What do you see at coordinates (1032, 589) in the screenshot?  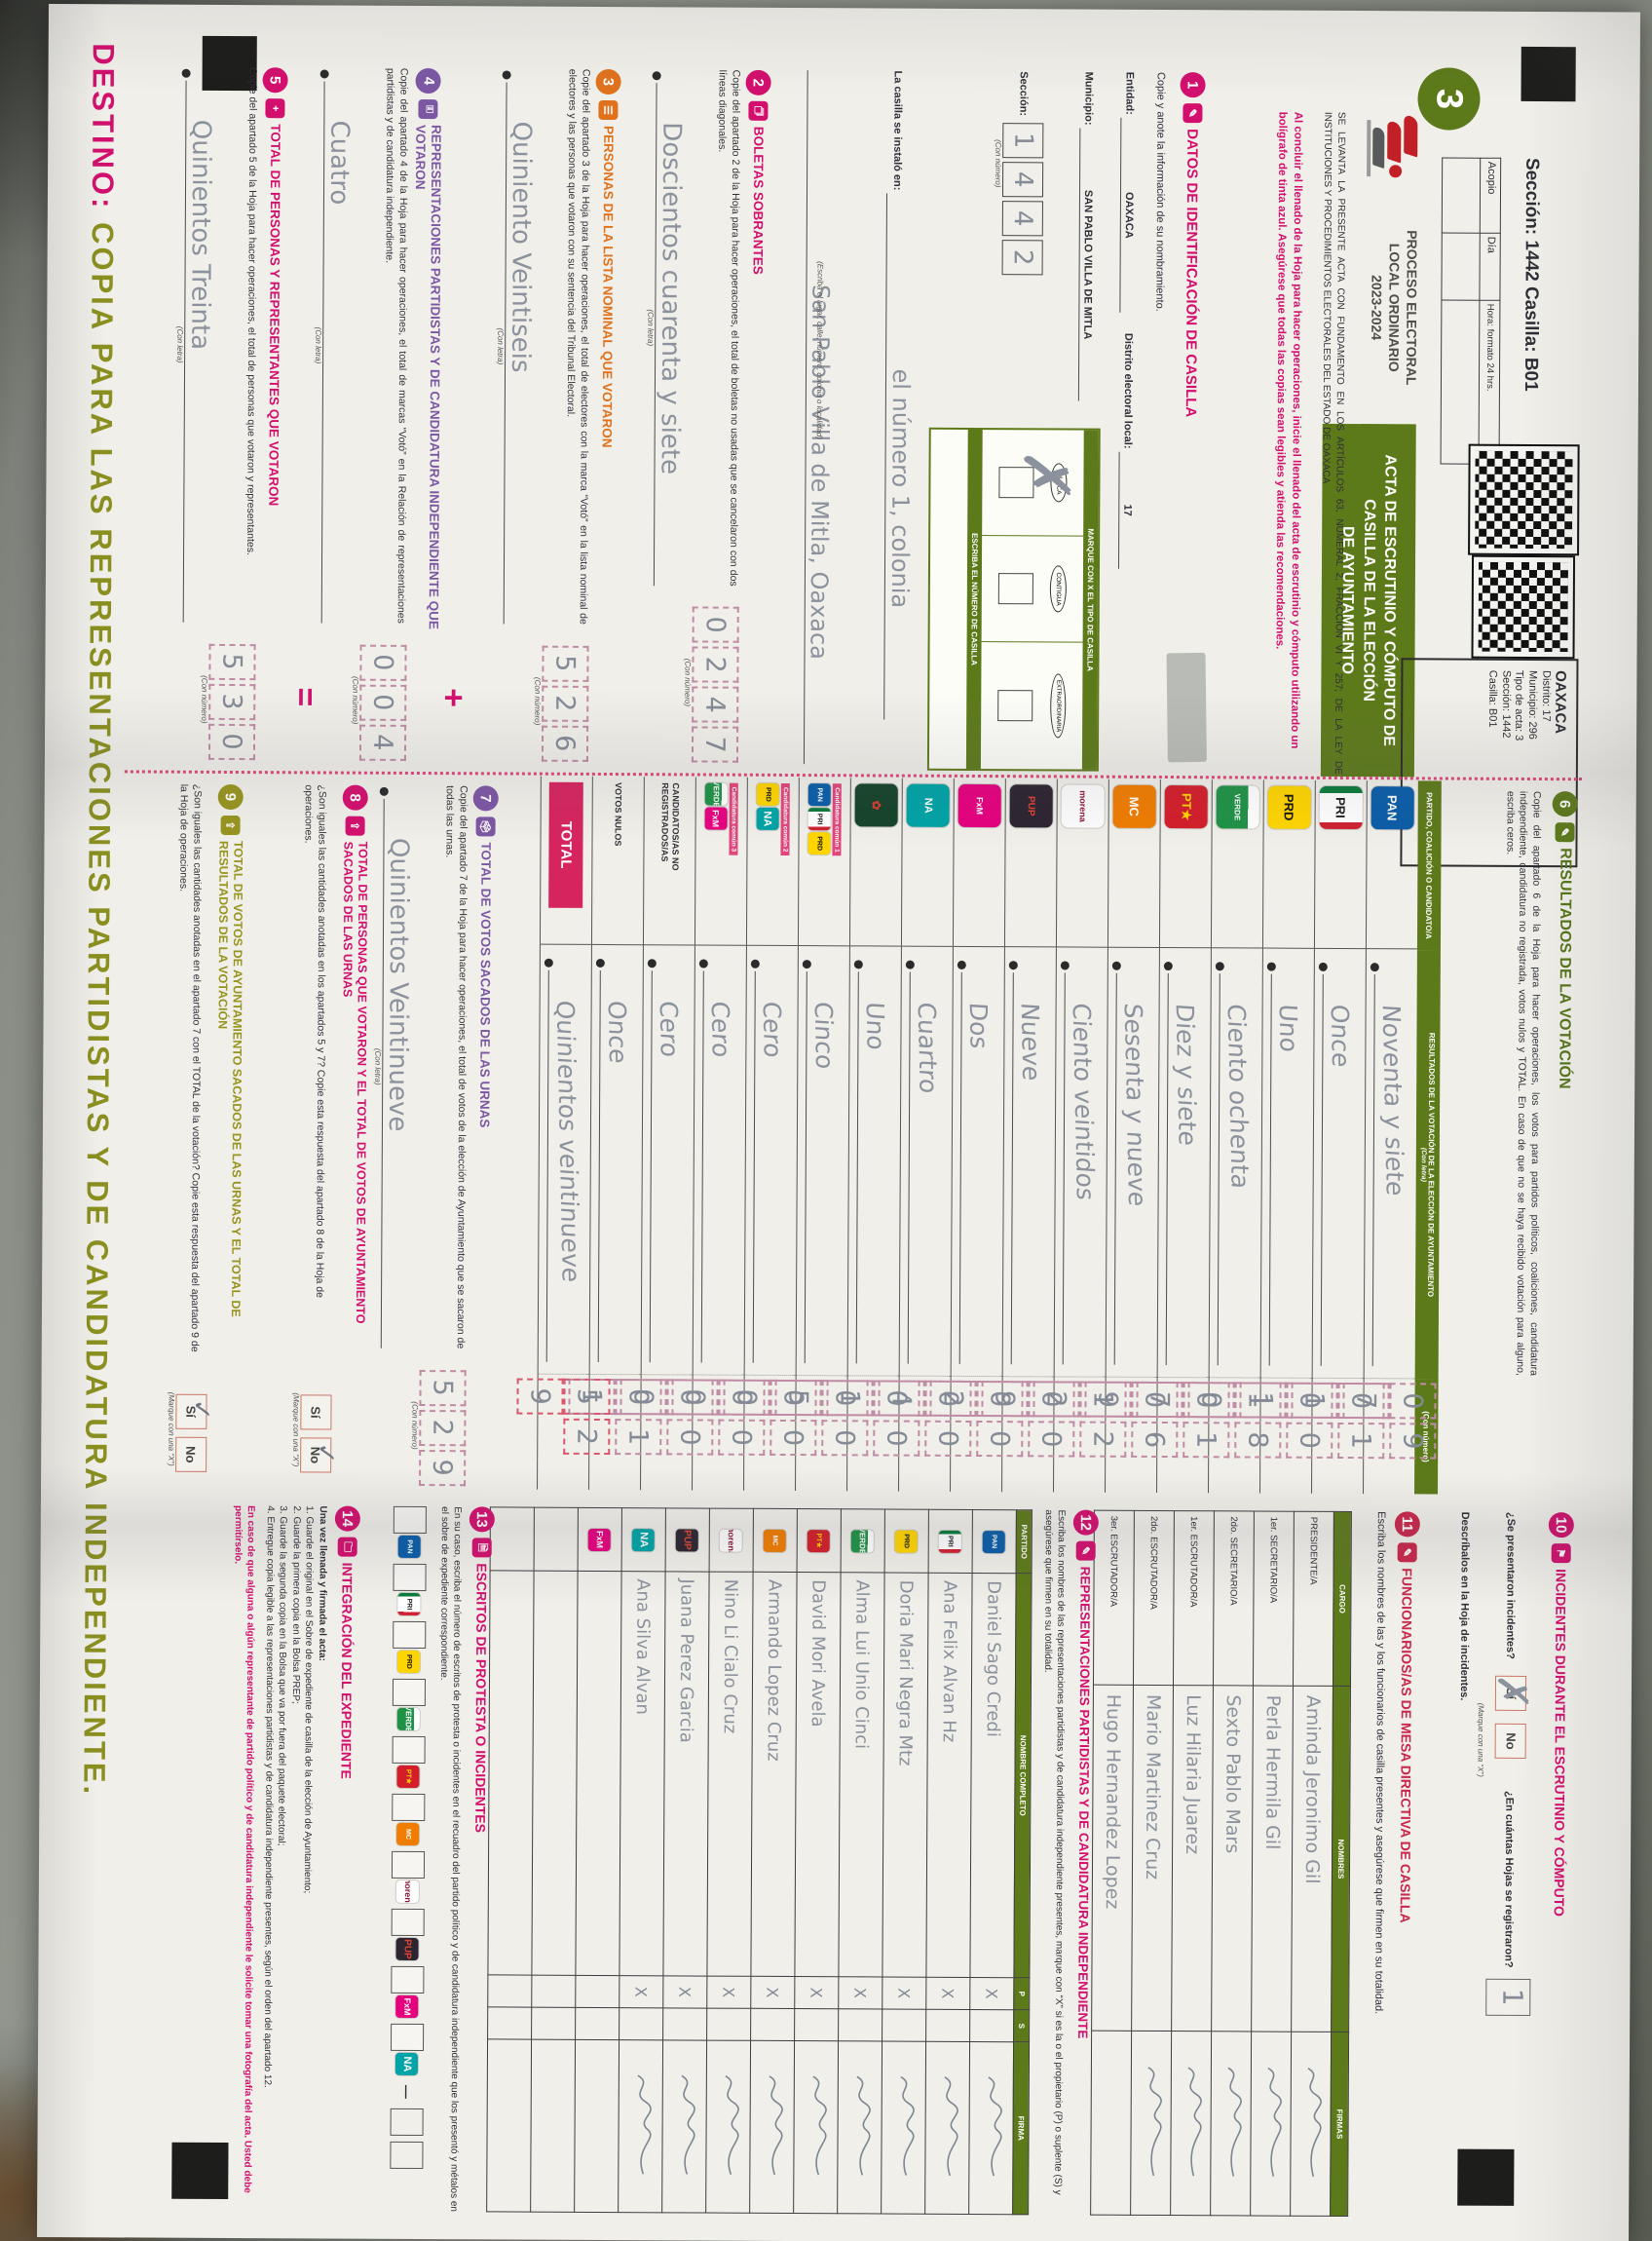 I see `tipo-option-contigua: CONTIGUA` at bounding box center [1032, 589].